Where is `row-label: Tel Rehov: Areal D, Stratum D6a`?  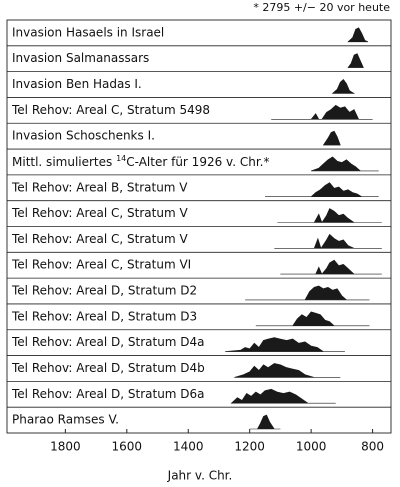 row-label: Tel Rehov: Areal D, Stratum D6a is located at coordinates (108, 394).